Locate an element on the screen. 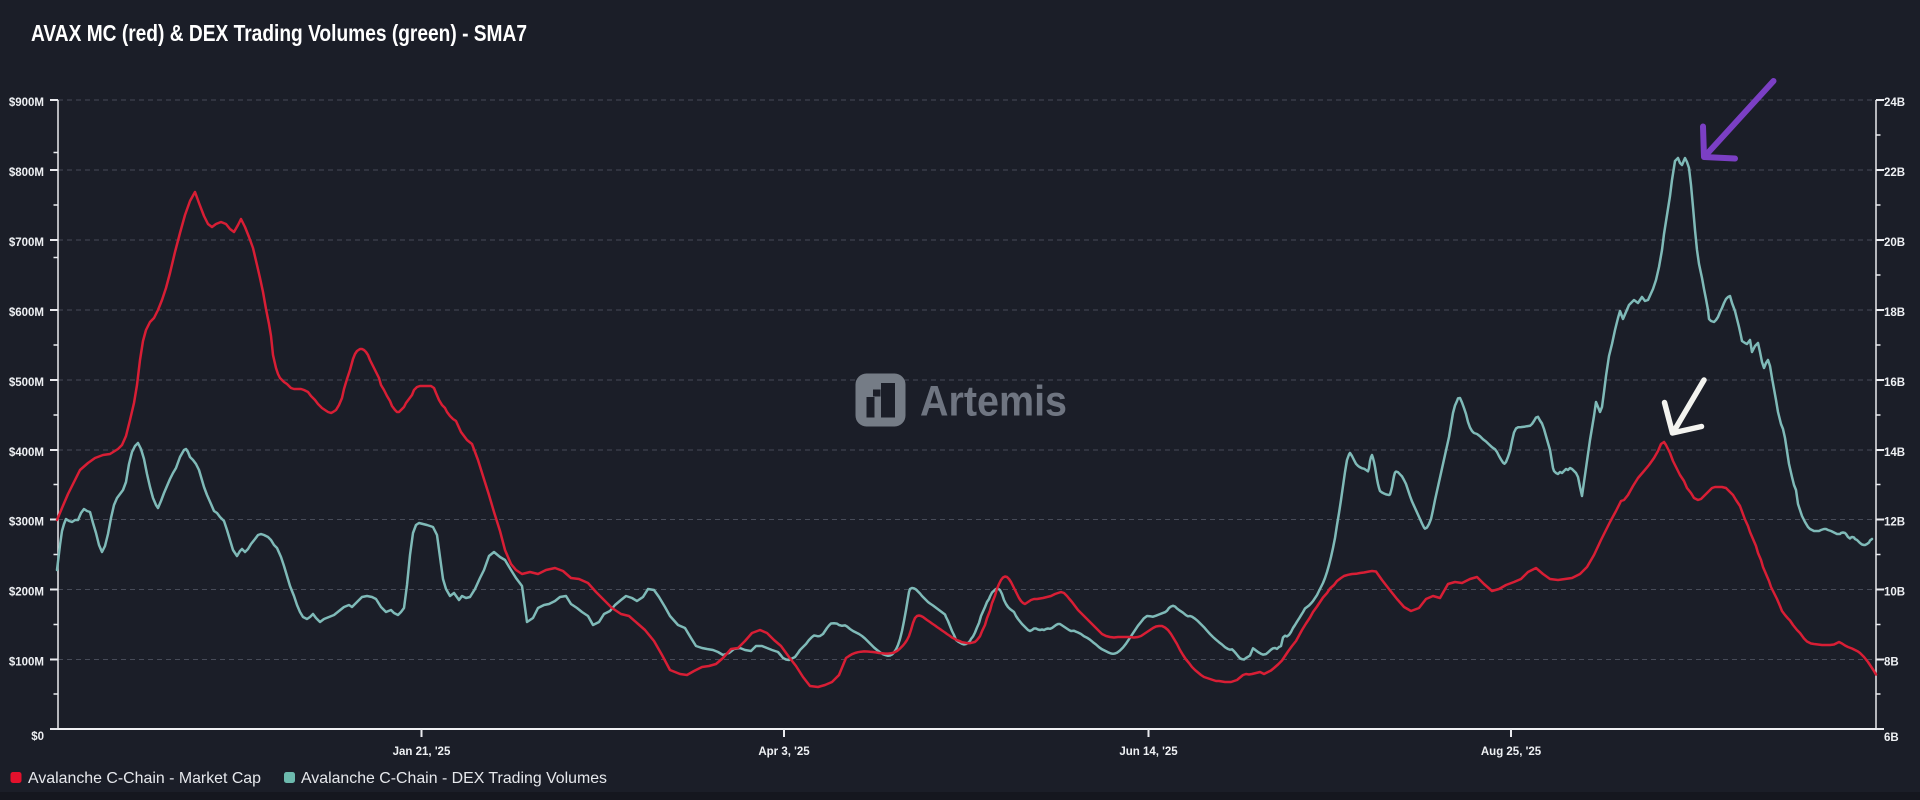 The image size is (1920, 800). svg-text: 6B is located at coordinates (1891, 738).